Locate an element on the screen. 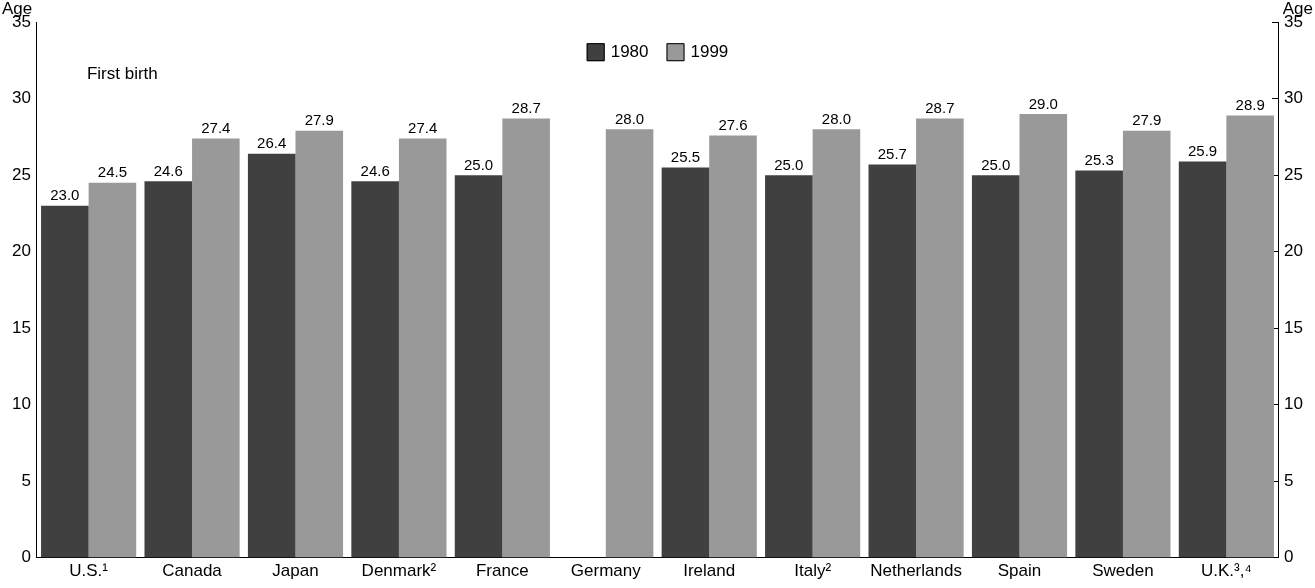 This screenshot has width=1315, height=588. y2-tick-label: 15 is located at coordinates (1294, 327).